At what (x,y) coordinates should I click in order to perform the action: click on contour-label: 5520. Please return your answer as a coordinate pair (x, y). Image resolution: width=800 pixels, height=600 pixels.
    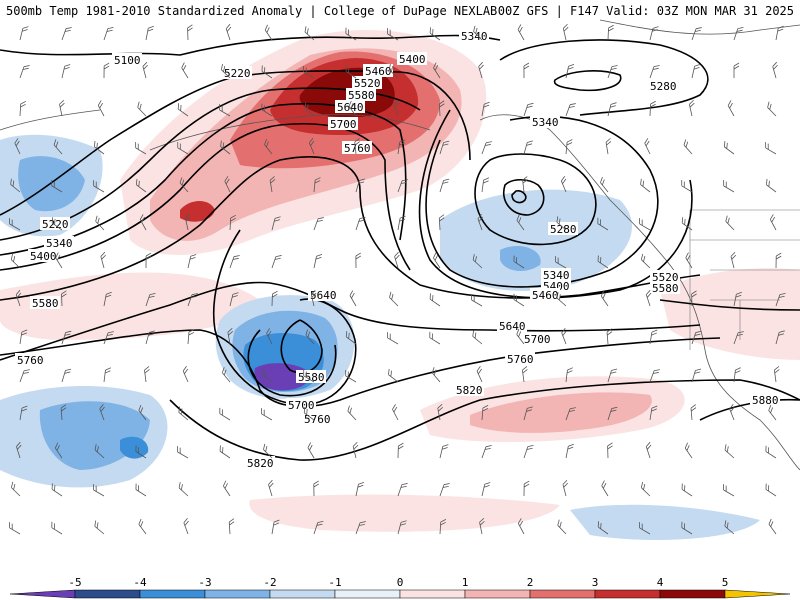
    Looking at the image, I should click on (367, 83).